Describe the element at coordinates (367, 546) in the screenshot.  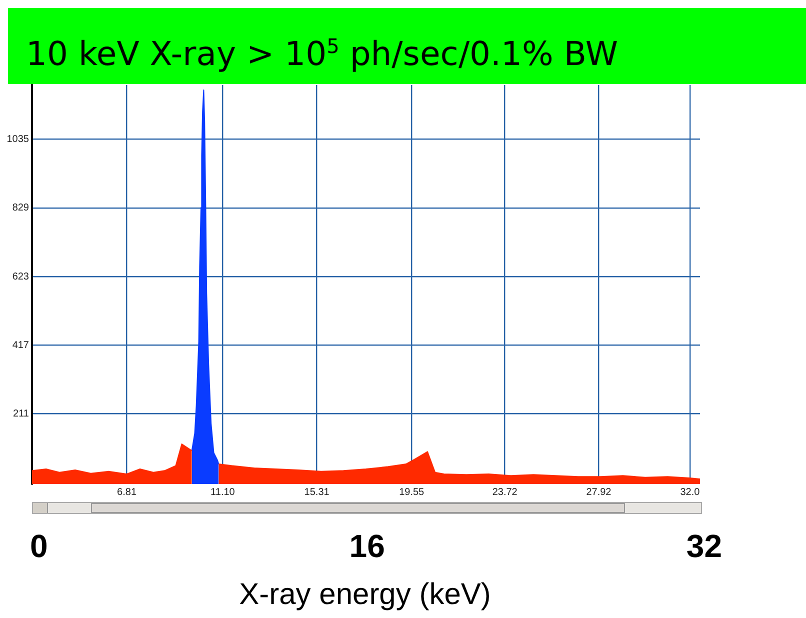
I see `text: 16` at that location.